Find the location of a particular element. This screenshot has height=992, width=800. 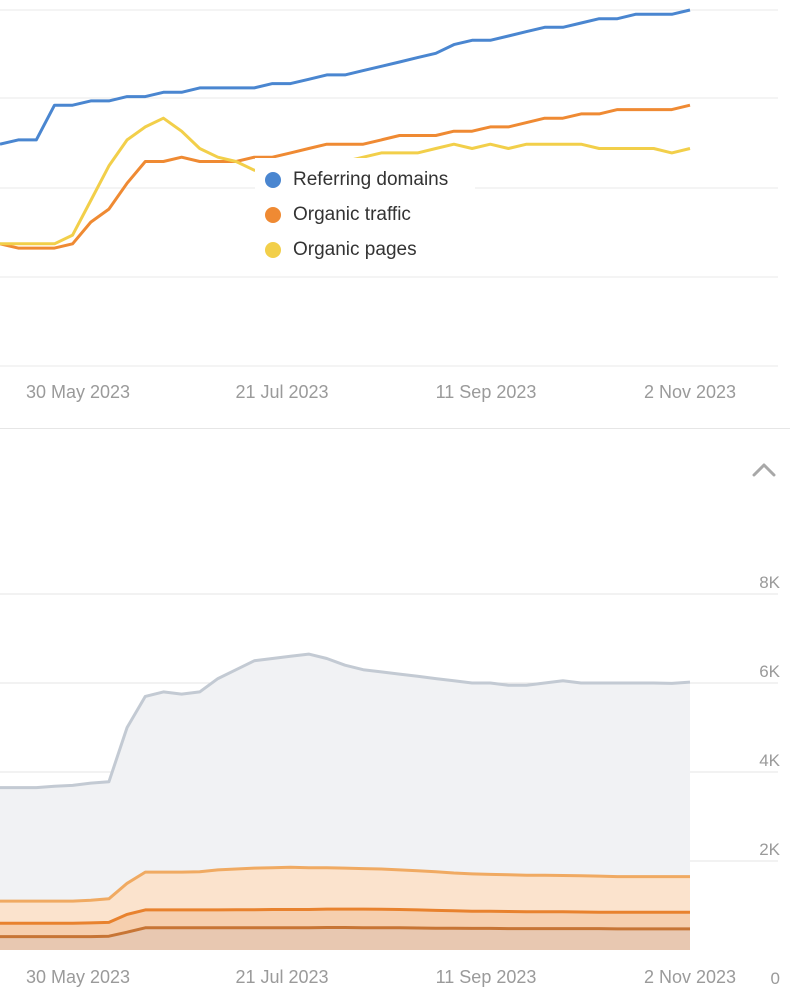

legend-label: Organic pages is located at coordinates (355, 249).